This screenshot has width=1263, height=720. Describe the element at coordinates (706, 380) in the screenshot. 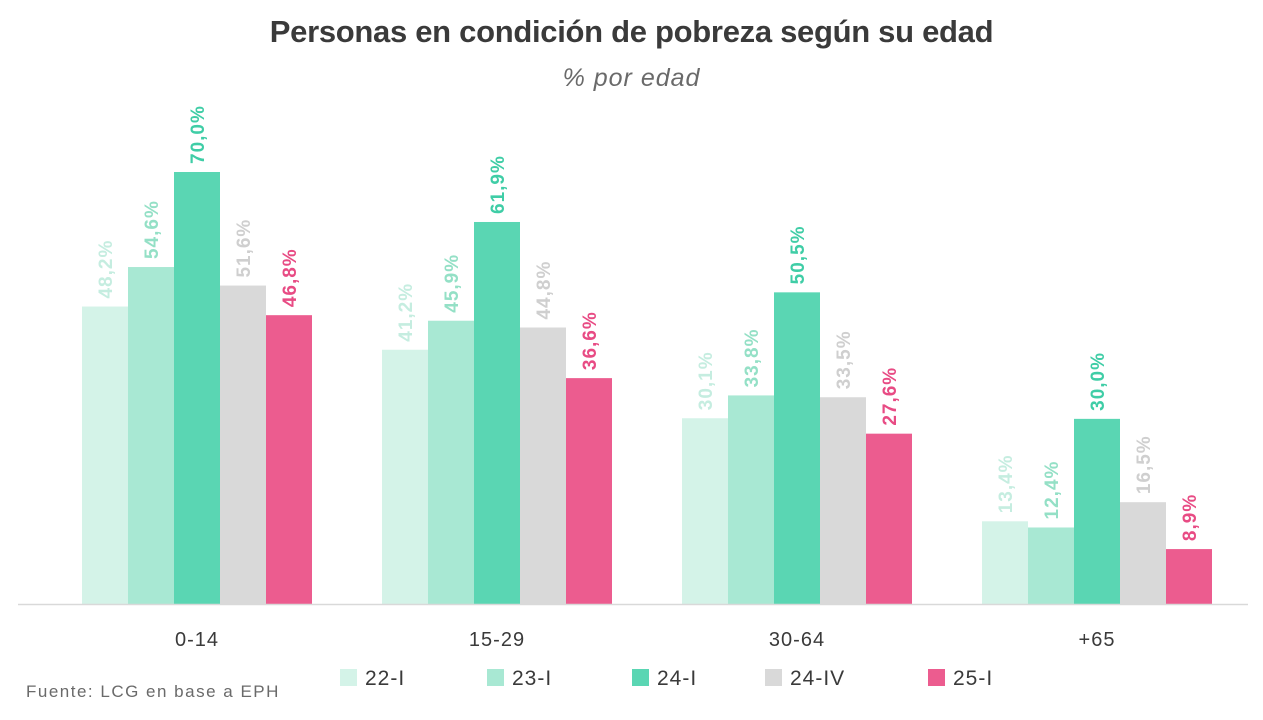

I see `data-label-22-I-30-64: 30,1%` at that location.